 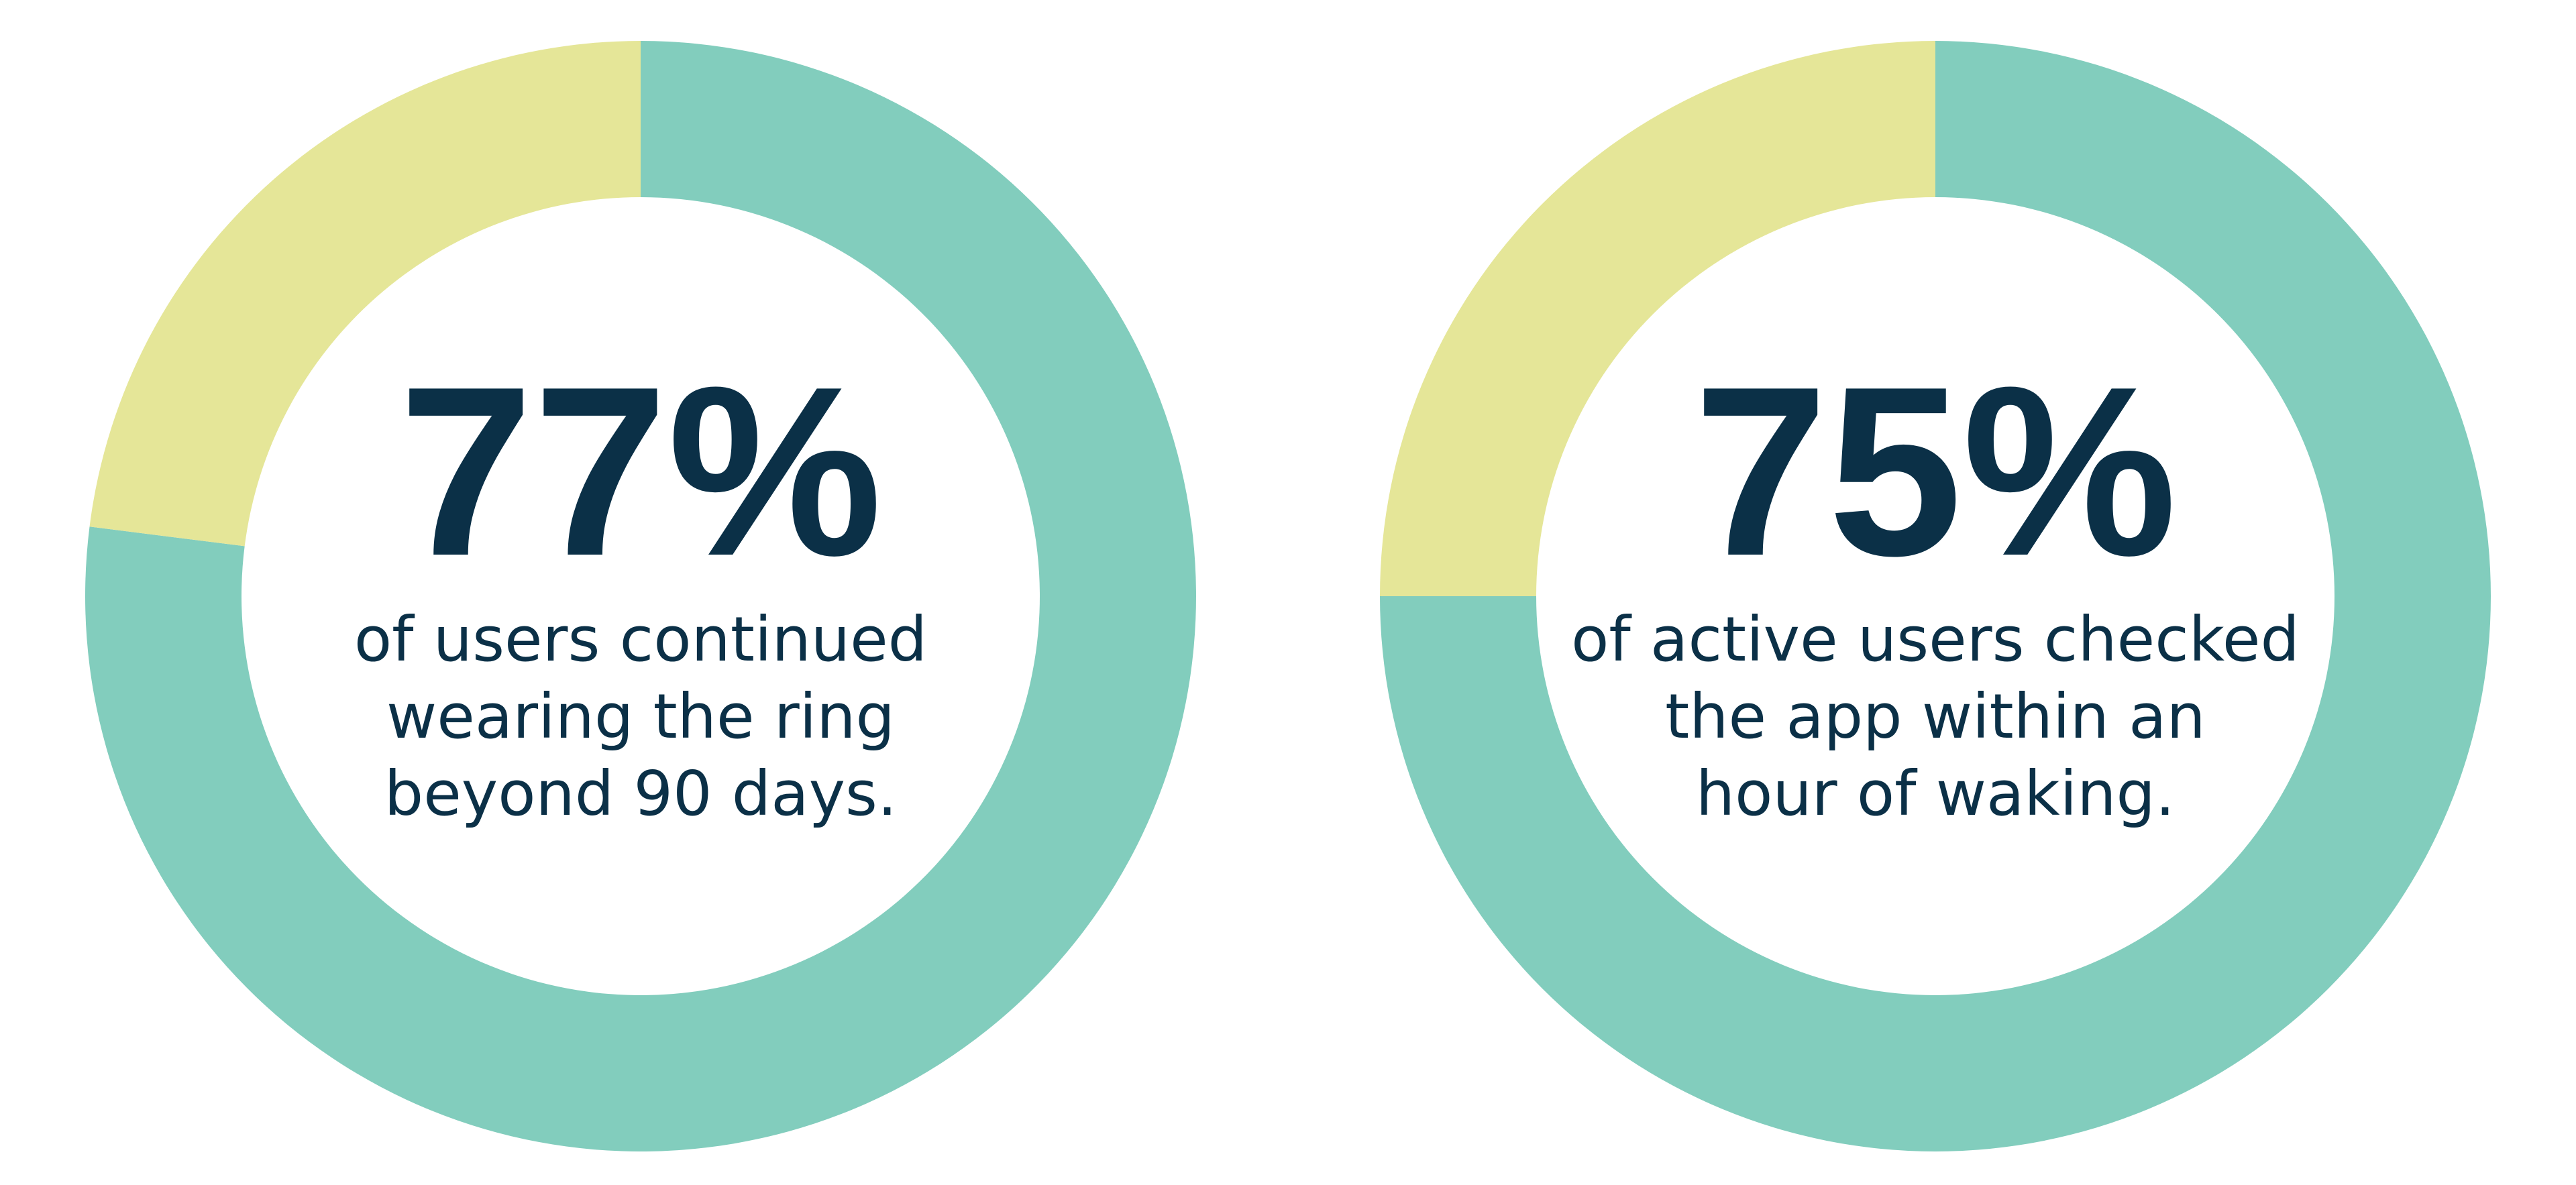 I want to click on annotation-line: the app within an, so click(x=1935, y=716).